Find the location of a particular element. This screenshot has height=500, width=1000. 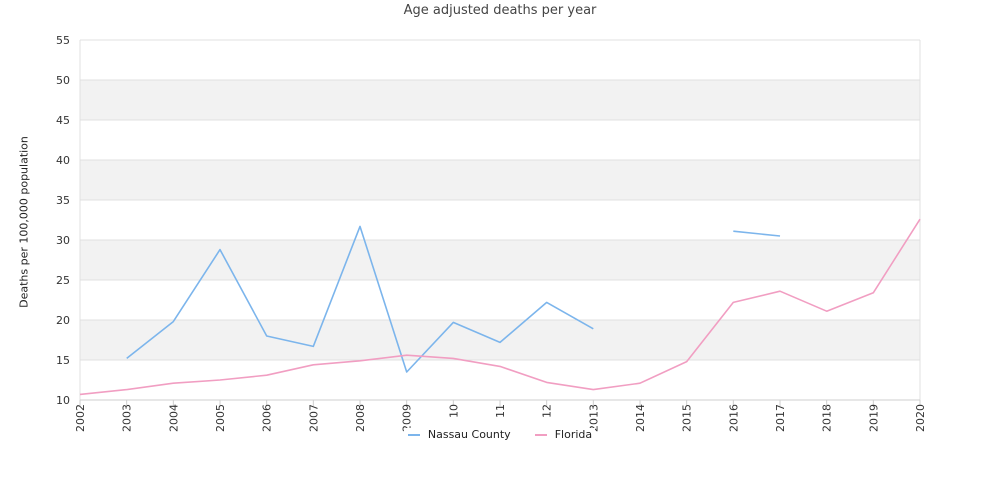

legend-label-florida: Florida is located at coordinates (573, 434).